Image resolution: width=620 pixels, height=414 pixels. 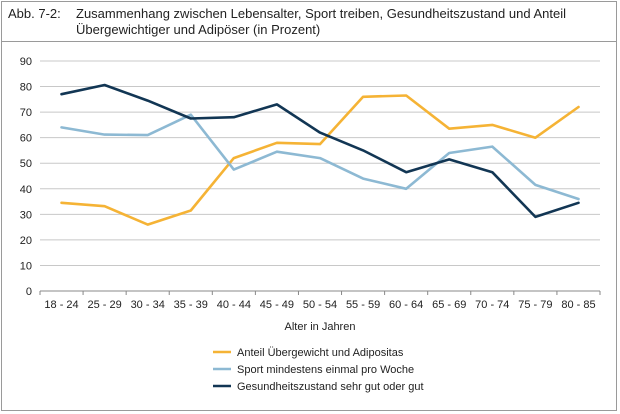 What do you see at coordinates (26, 62) in the screenshot?
I see `y-tick-label: 90` at bounding box center [26, 62].